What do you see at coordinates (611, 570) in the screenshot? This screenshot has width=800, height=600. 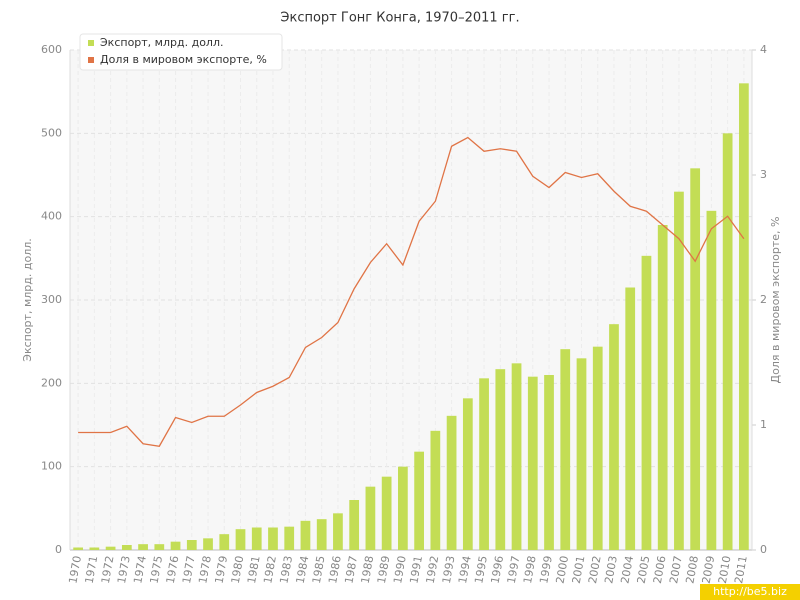 I see `x-tick-label: 2003` at bounding box center [611, 570].